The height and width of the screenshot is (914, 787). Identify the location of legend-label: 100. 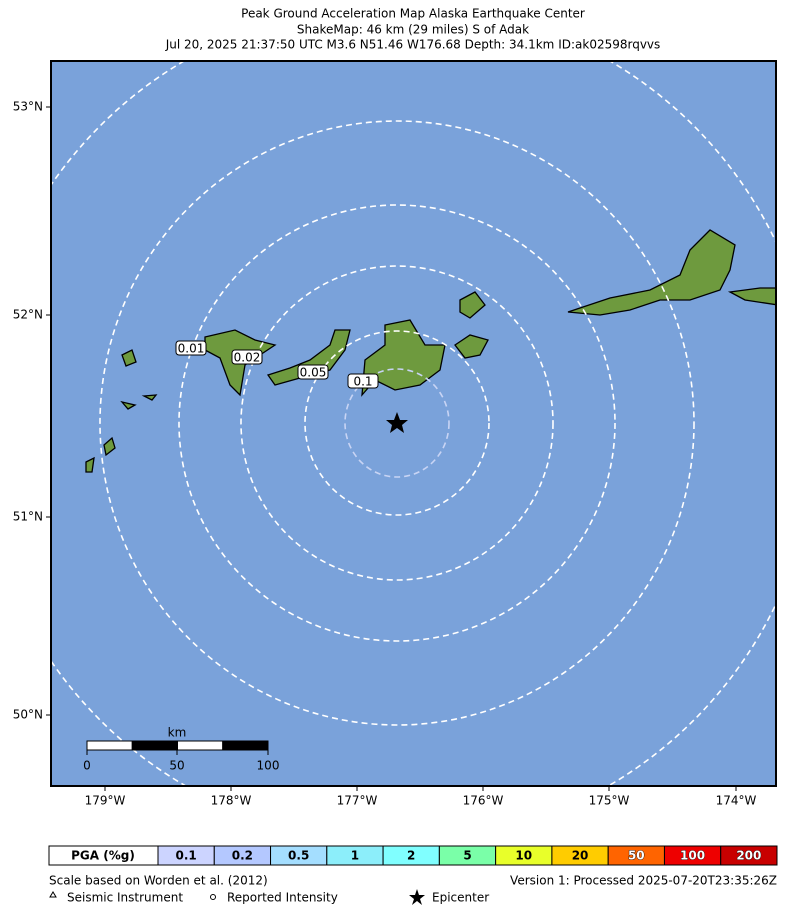
(692, 856).